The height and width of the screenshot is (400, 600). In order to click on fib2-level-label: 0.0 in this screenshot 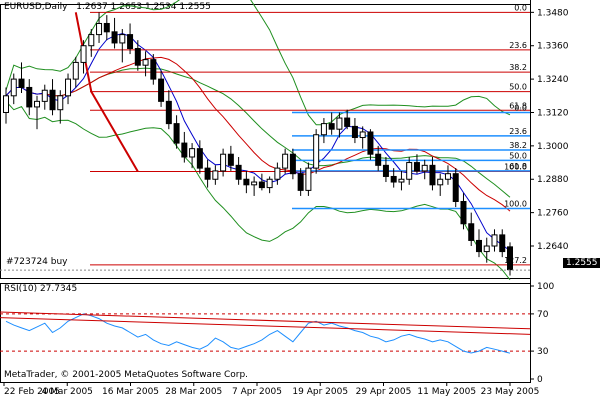, I will do `click(520, 107)`.